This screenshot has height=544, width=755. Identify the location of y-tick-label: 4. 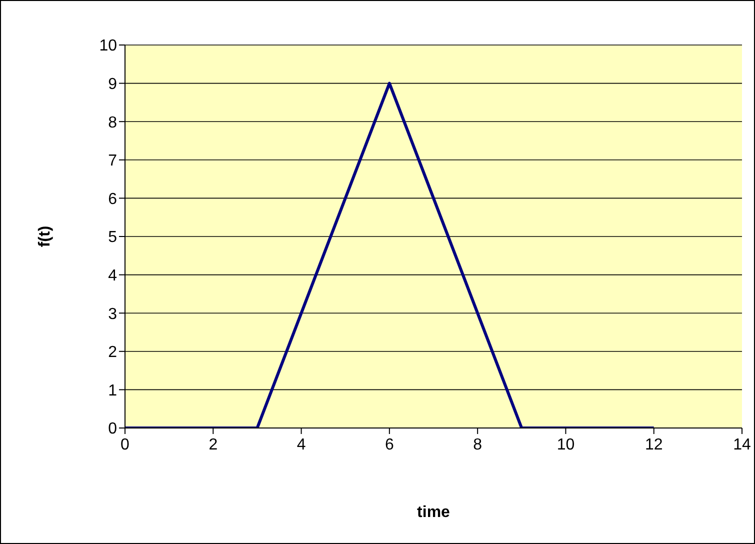
(113, 275).